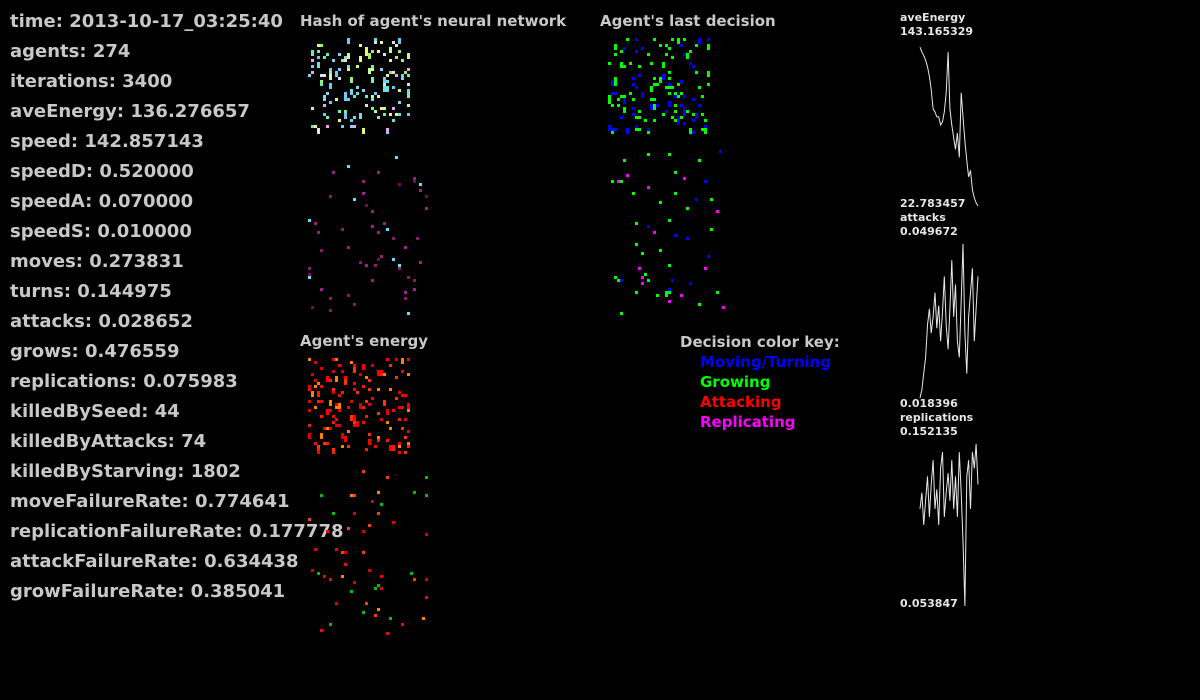  I want to click on stat-label: killedByAttacks, so click(89, 441).